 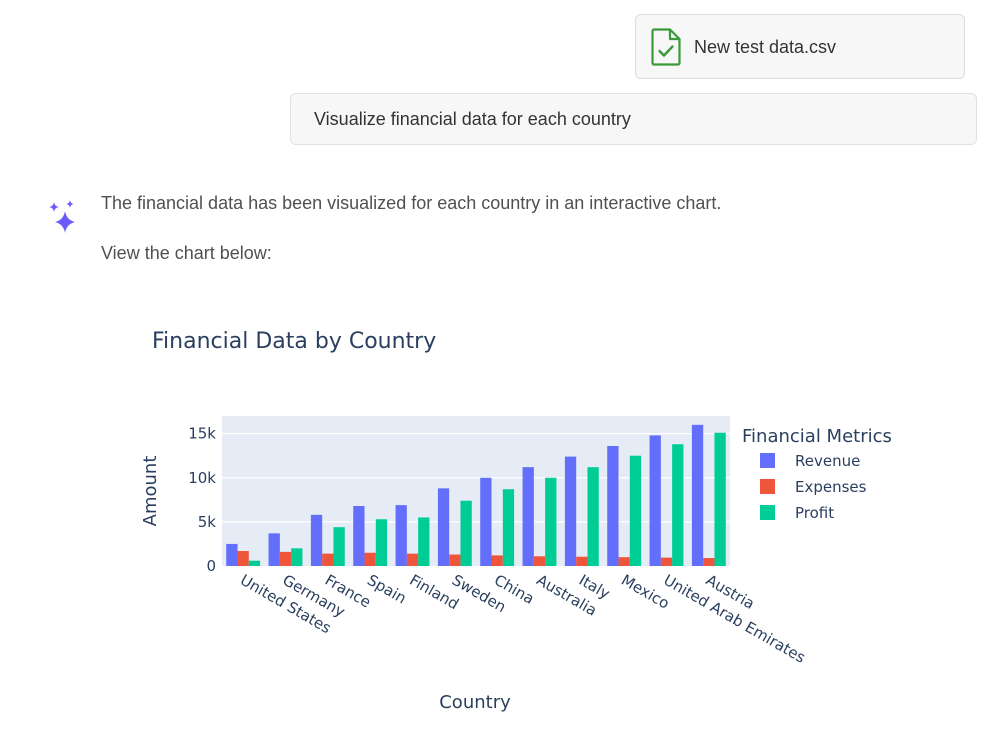 What do you see at coordinates (666, 47) in the screenshot?
I see `file-check-icon` at bounding box center [666, 47].